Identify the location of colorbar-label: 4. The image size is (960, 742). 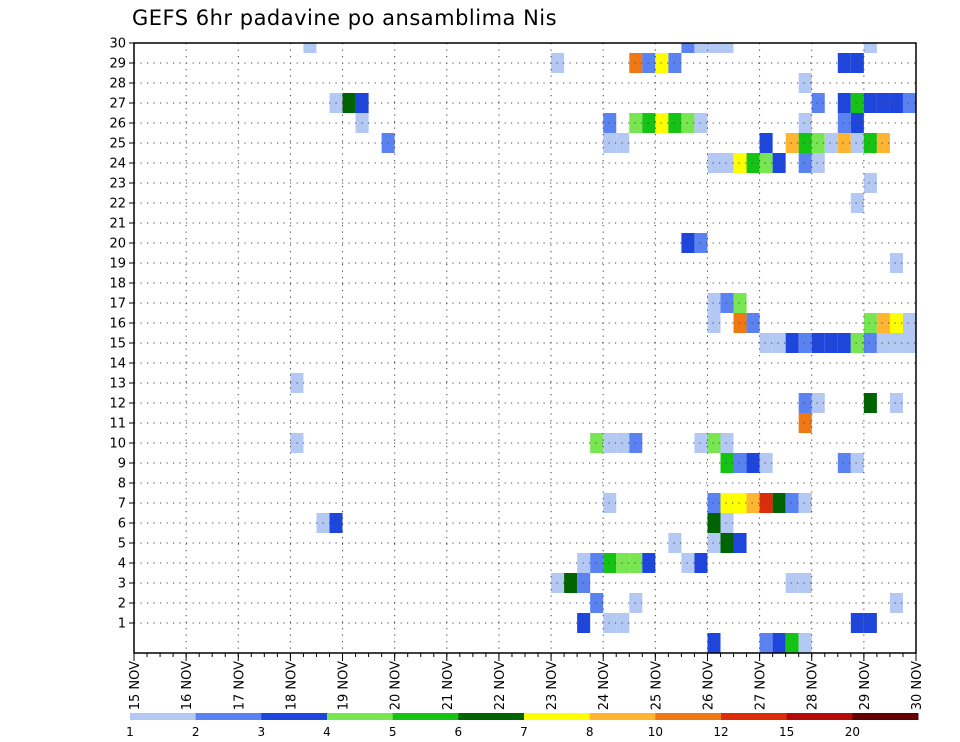
(327, 732).